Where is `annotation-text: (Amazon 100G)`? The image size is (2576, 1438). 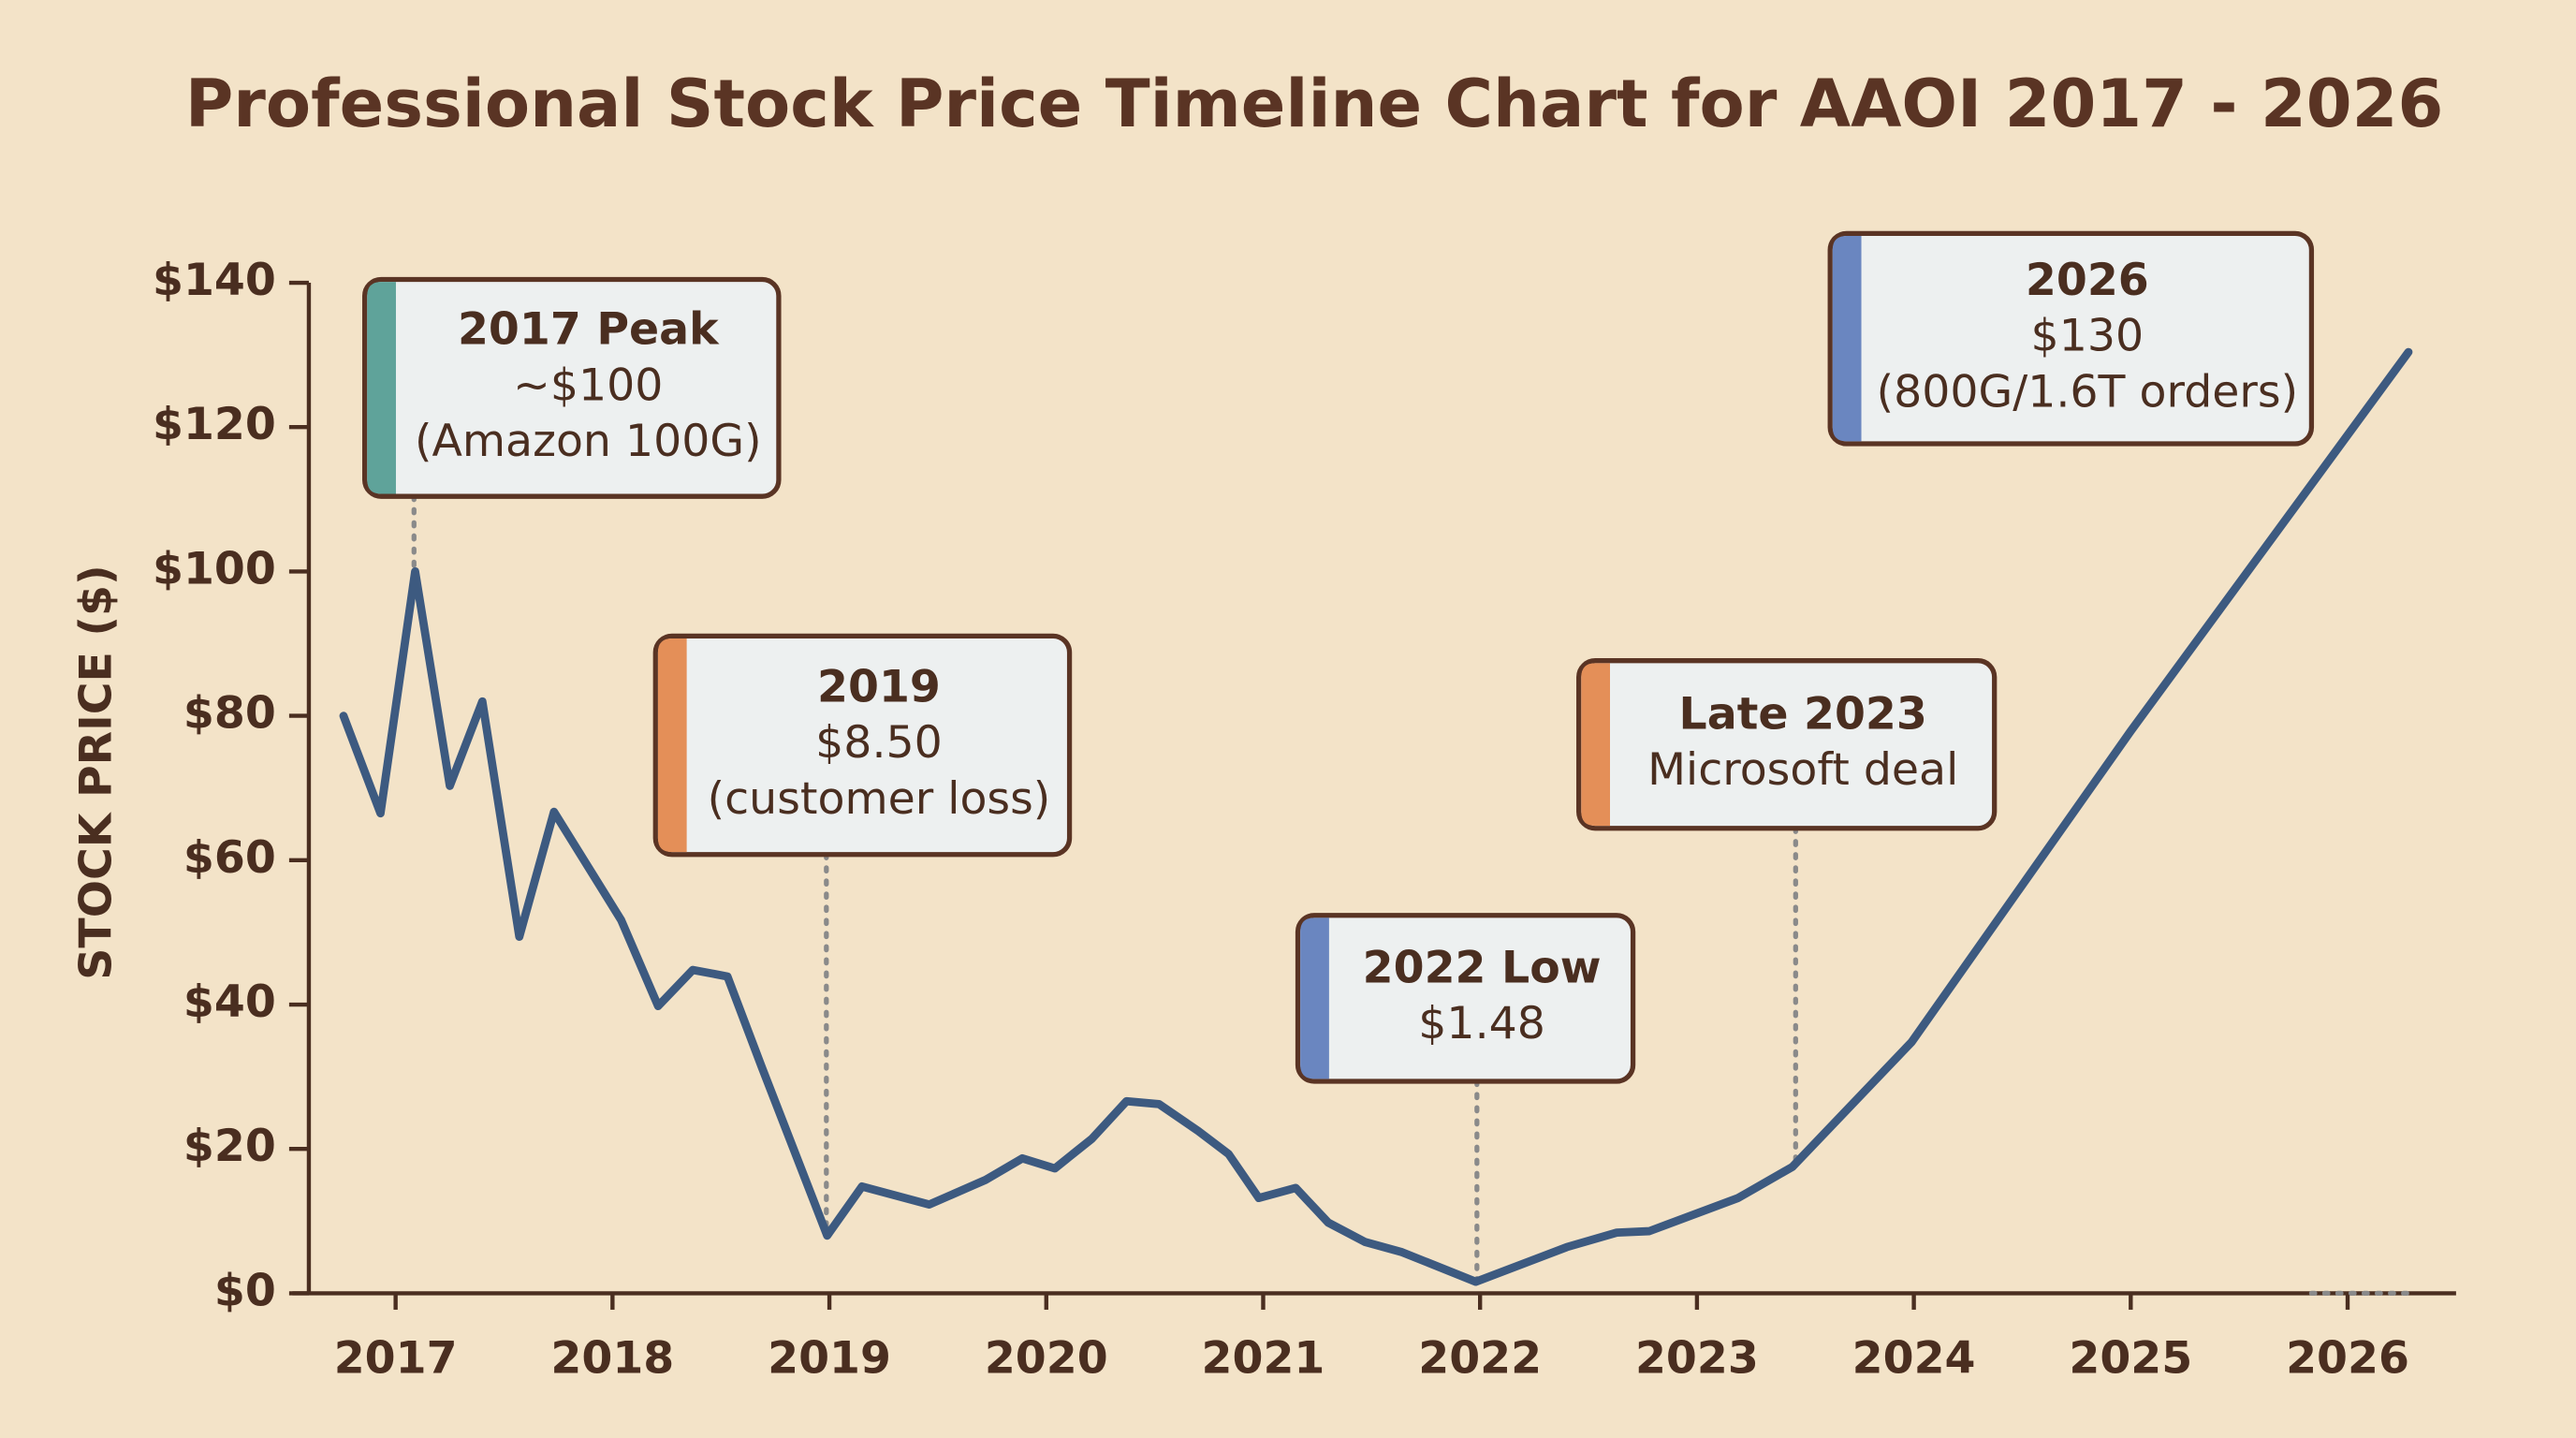 annotation-text: (Amazon 100G) is located at coordinates (588, 441).